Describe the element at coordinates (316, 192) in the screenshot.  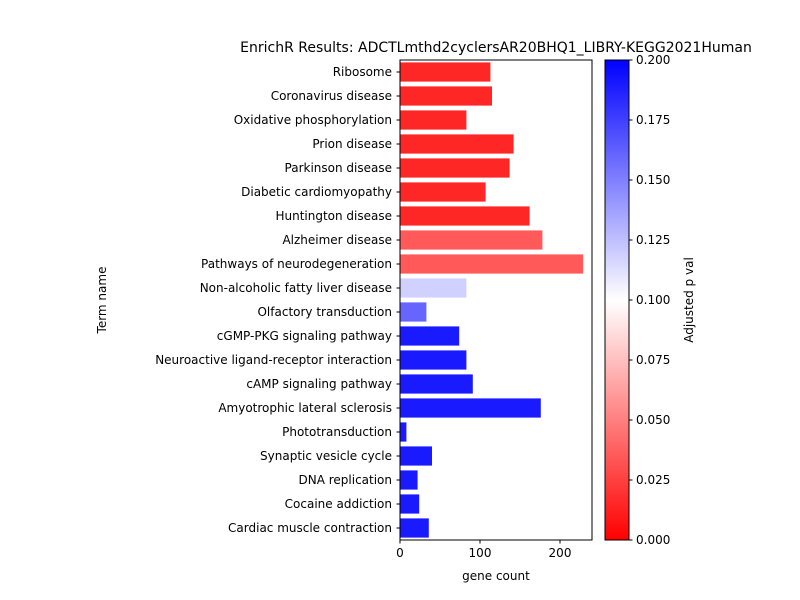
I see `y-tick-label: Diabetic cardiomyopathy` at that location.